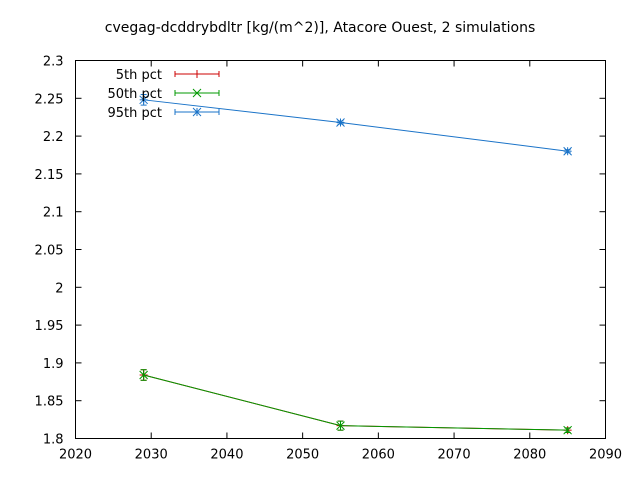 This screenshot has width=640, height=480. What do you see at coordinates (134, 113) in the screenshot?
I see `legend-label: 95th pct` at bounding box center [134, 113].